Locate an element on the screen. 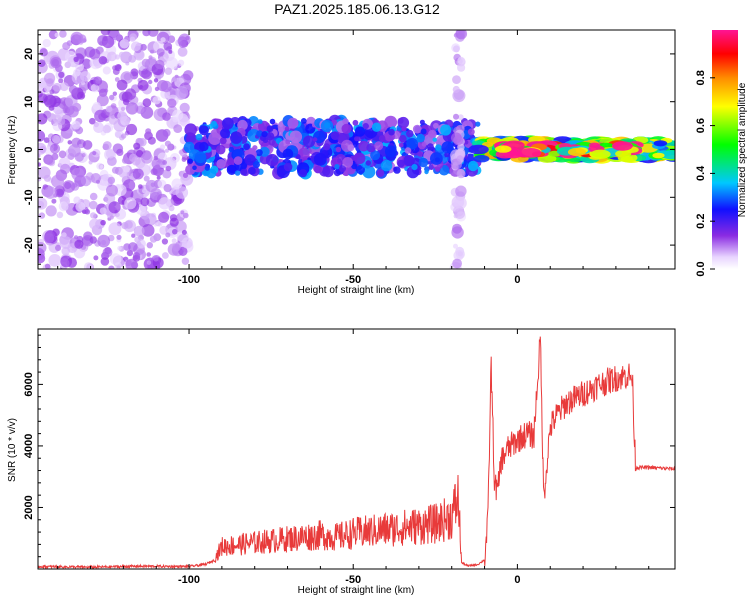  y-tick-label: -20 is located at coordinates (29, 245).